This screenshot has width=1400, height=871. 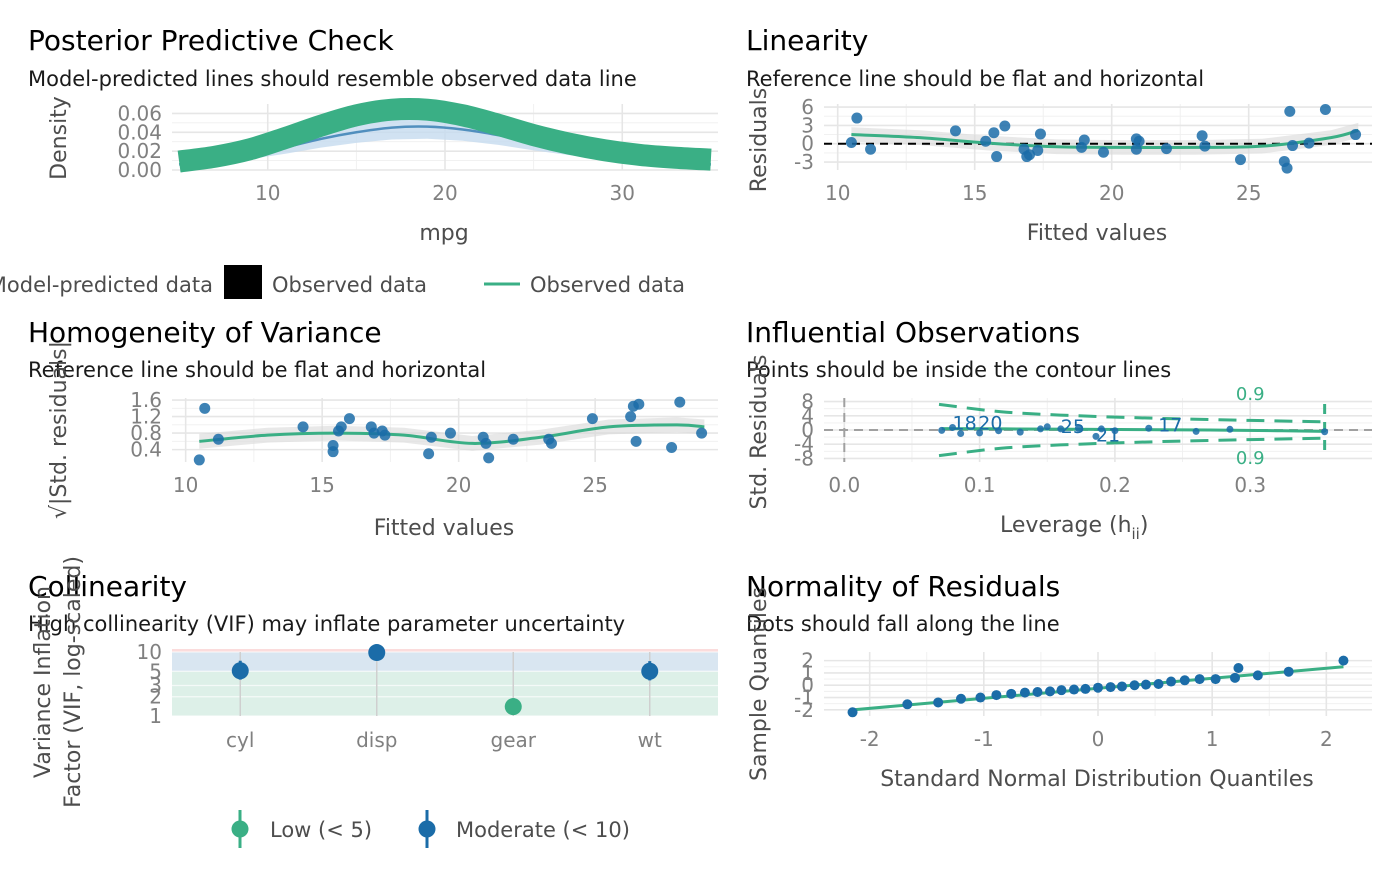 What do you see at coordinates (139, 113) in the screenshot?
I see `ppc-y-tick-label: 0.06` at bounding box center [139, 113].